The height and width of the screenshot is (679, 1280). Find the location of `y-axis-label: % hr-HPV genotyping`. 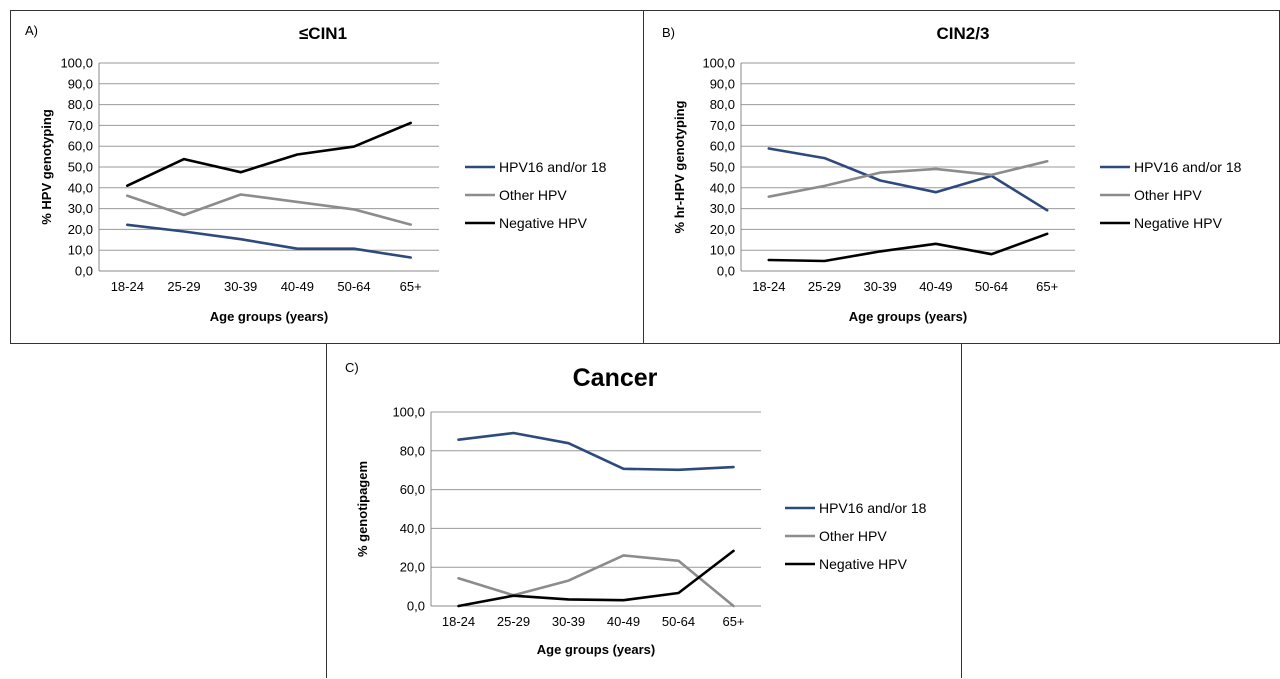

y-axis-label: % hr-HPV genotyping is located at coordinates (679, 166).